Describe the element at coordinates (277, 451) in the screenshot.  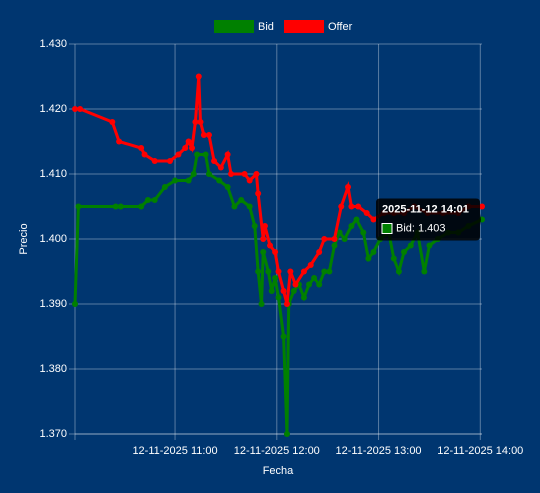
I see `x-tick-label: 12-11-2025 12:00` at that location.